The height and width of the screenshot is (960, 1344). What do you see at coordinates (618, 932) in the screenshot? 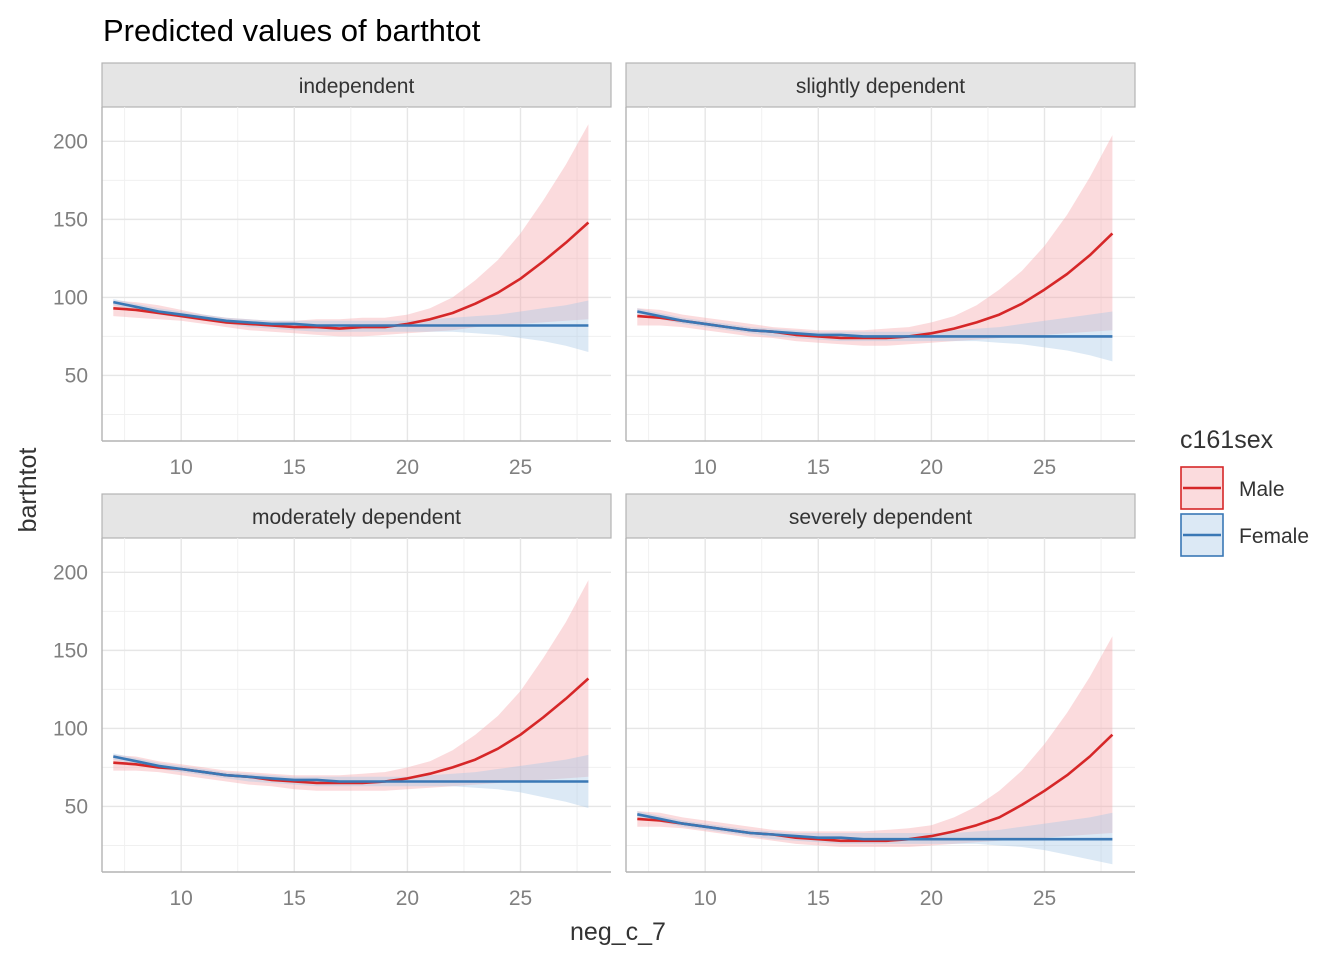
I see `x-axis-title: neg_c_7` at bounding box center [618, 932].